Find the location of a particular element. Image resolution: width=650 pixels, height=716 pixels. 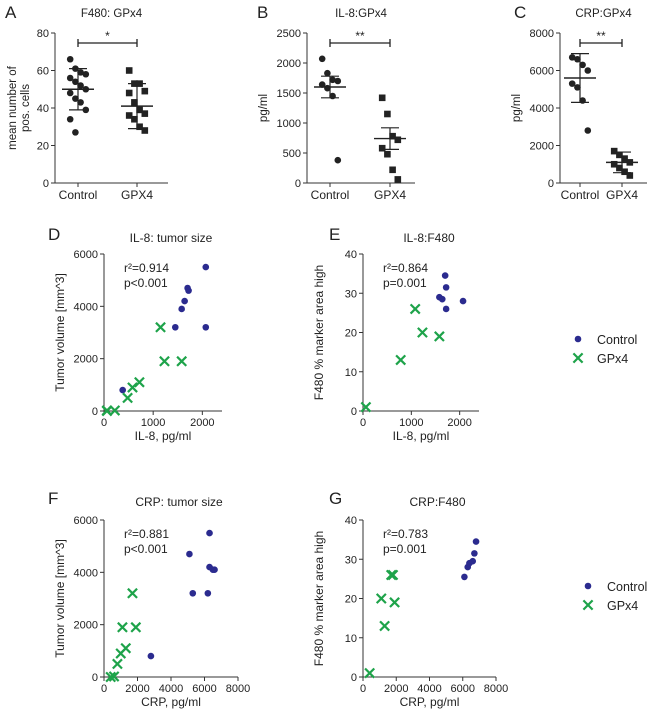

y-tick-label: 6000 is located at coordinates (542, 72).